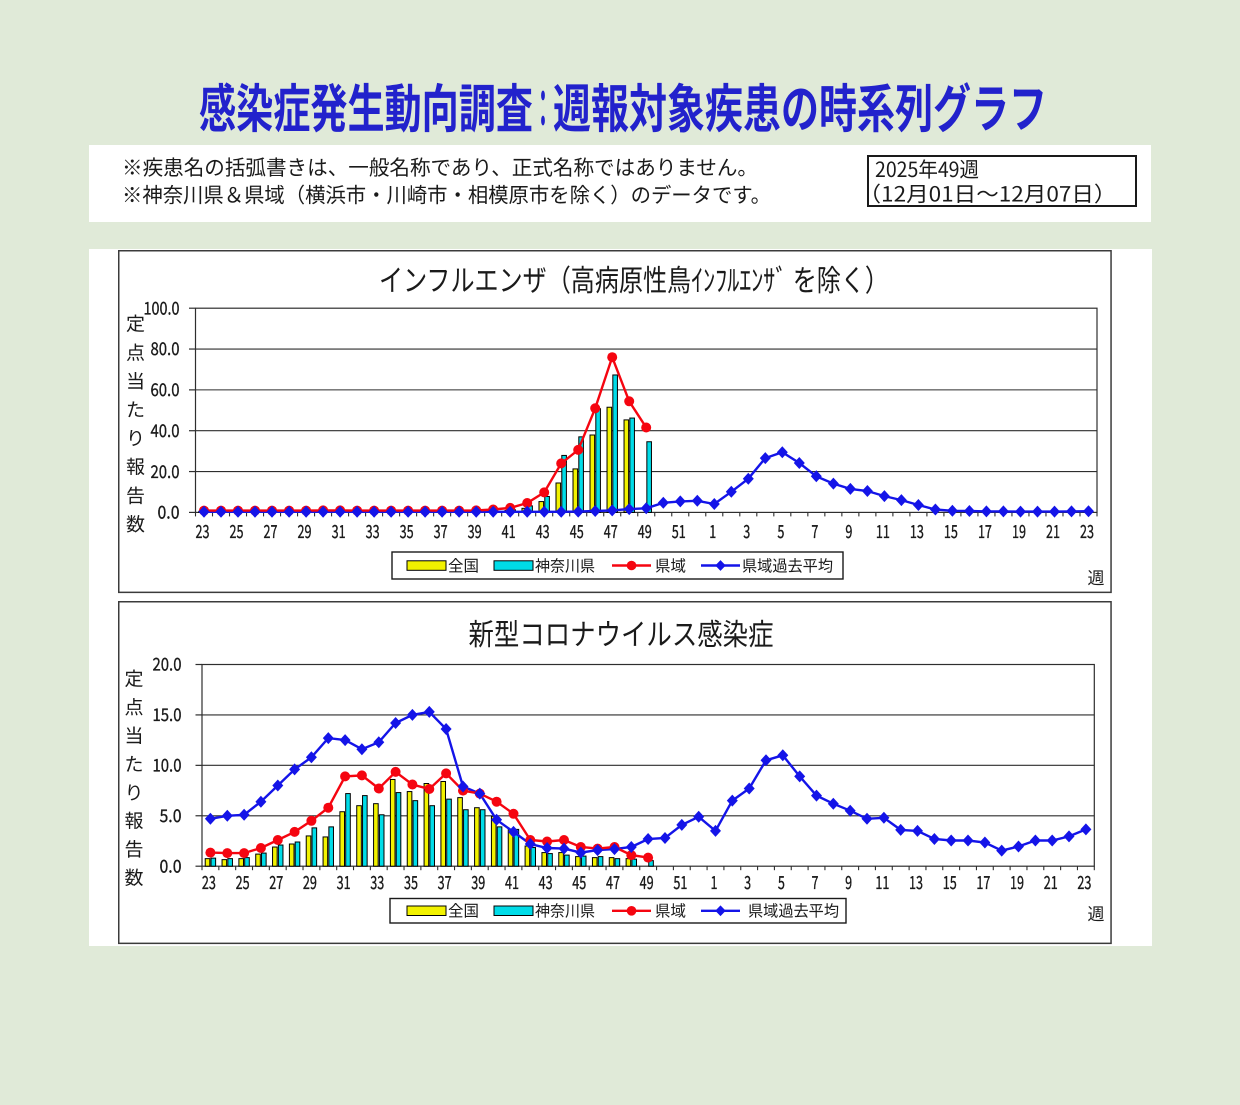 This screenshot has width=1240, height=1105. What do you see at coordinates (167, 765) in the screenshot?
I see `svg-text: 10.0` at bounding box center [167, 765].